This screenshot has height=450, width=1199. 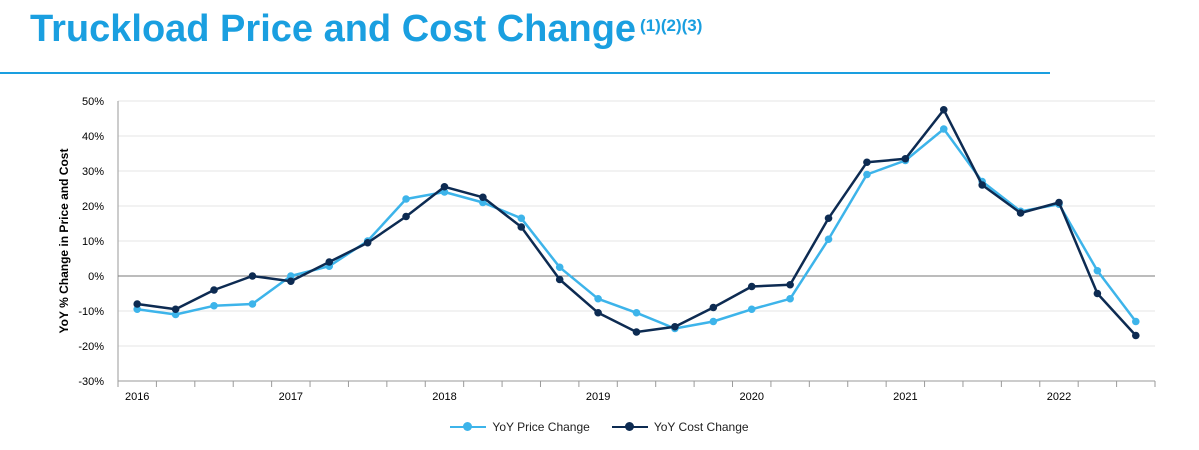 What do you see at coordinates (93, 242) in the screenshot?
I see `y-tick-label: 10%` at bounding box center [93, 242].